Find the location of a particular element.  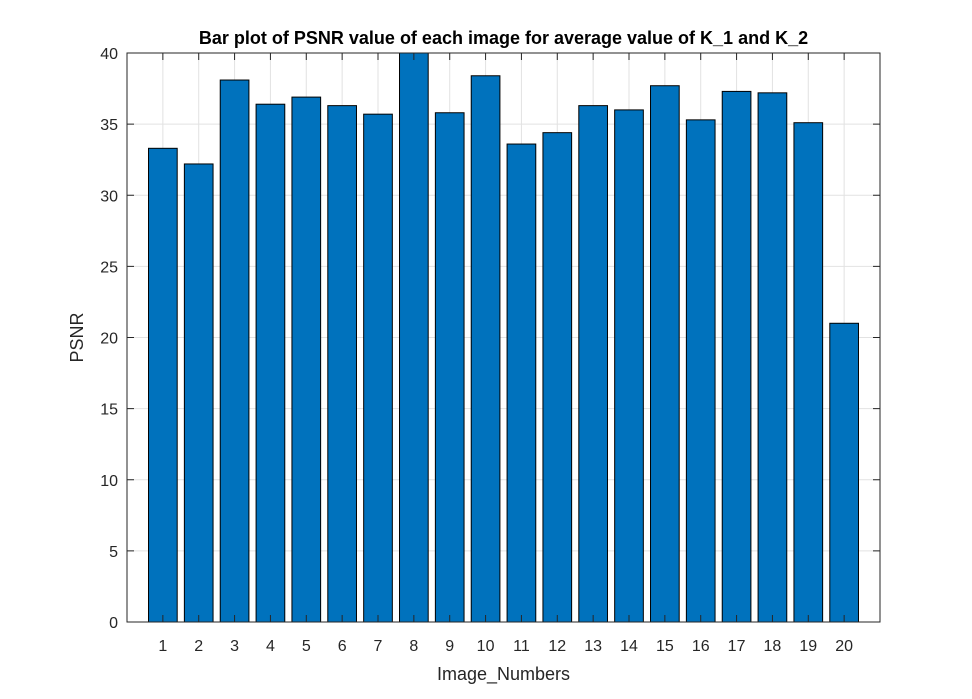

y-tick-label: 35 is located at coordinates (109, 125).